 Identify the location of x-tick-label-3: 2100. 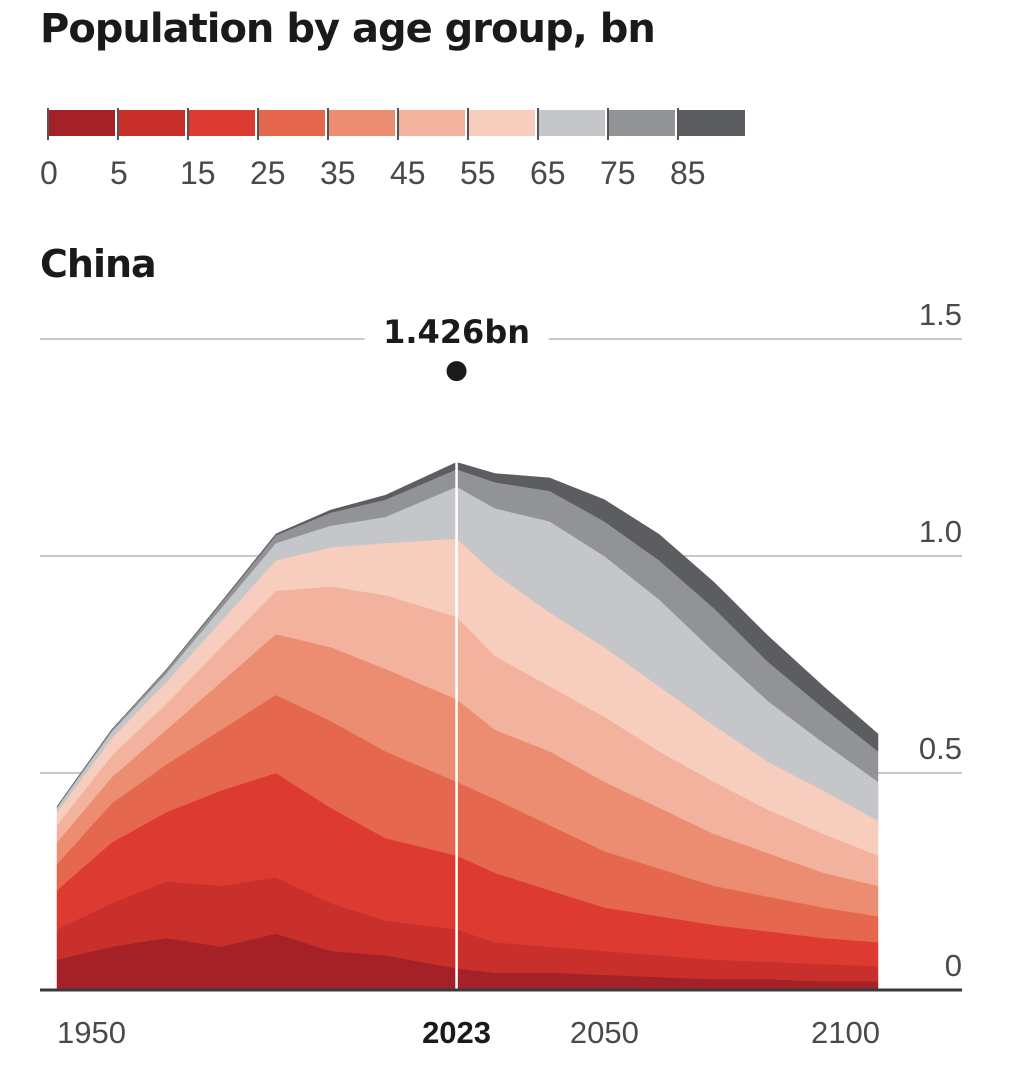
(845, 1032).